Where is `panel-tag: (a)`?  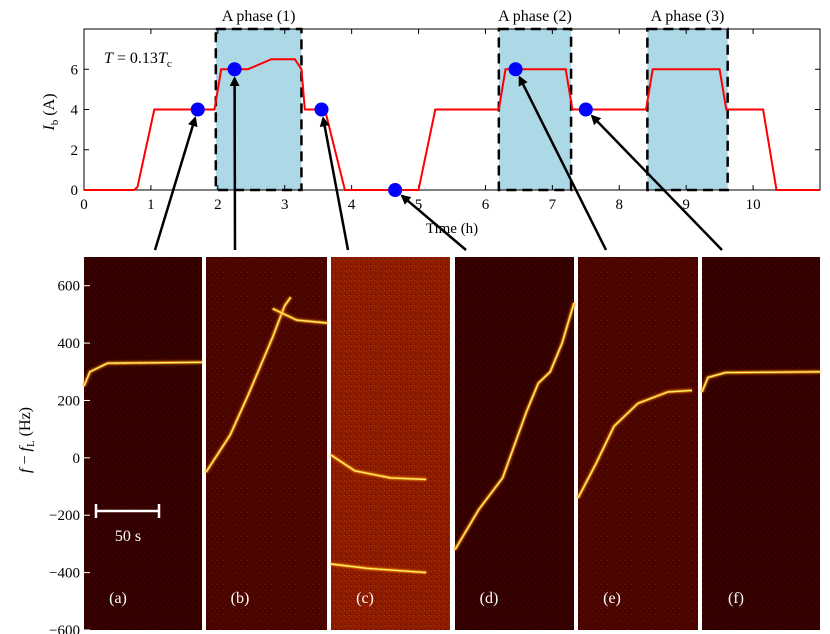 panel-tag: (a) is located at coordinates (118, 598).